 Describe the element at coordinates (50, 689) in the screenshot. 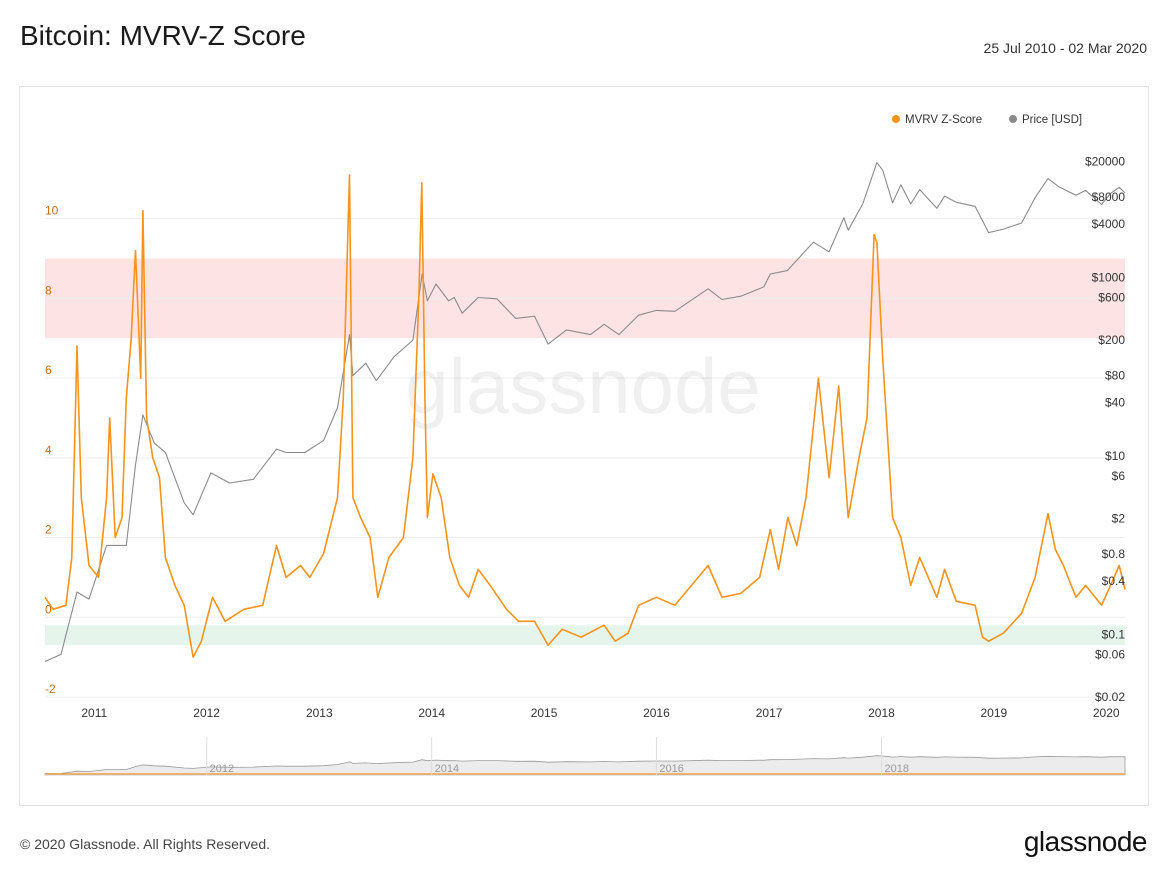

I see `left-tick-label: -2` at that location.